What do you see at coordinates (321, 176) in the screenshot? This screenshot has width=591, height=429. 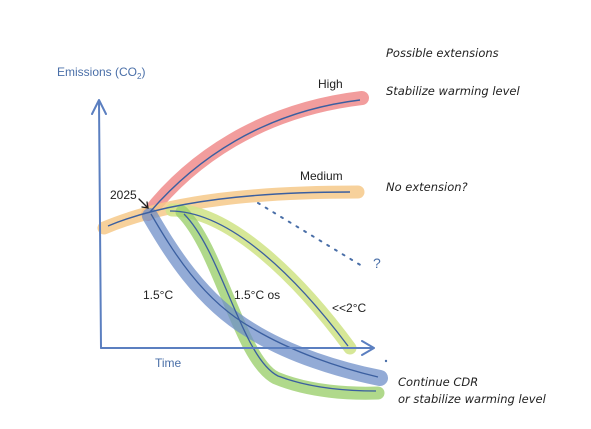 I see `medium-label: Medium` at bounding box center [321, 176].